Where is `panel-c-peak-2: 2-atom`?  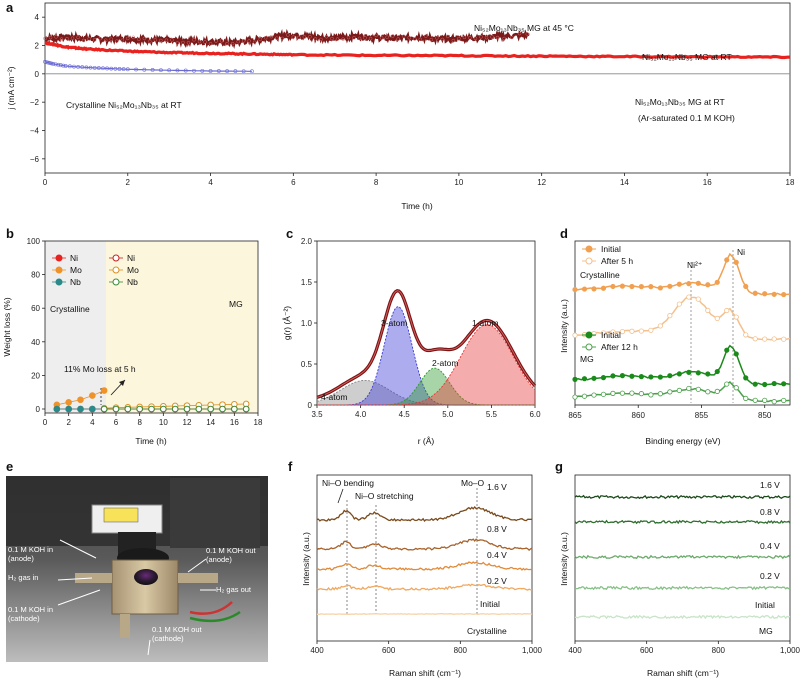
panel-c-peak-2: 2-atom is located at coordinates (445, 363).